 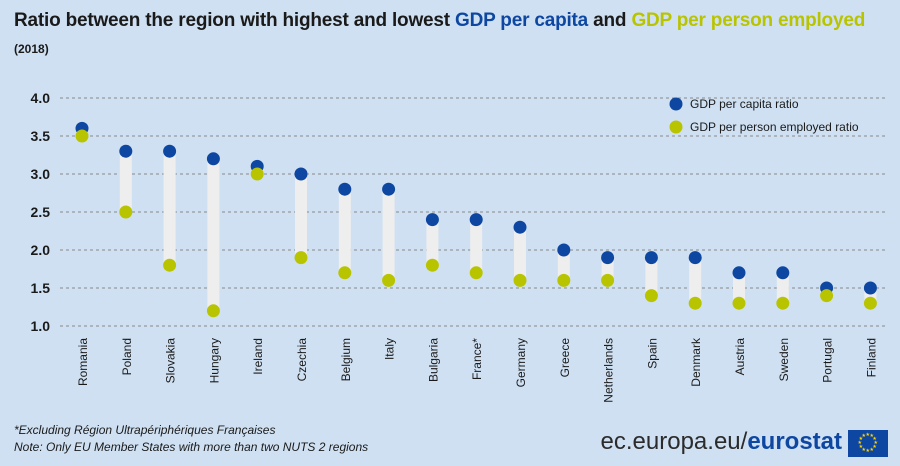 What do you see at coordinates (871, 357) in the screenshot?
I see `x-category-label: Finland` at bounding box center [871, 357].